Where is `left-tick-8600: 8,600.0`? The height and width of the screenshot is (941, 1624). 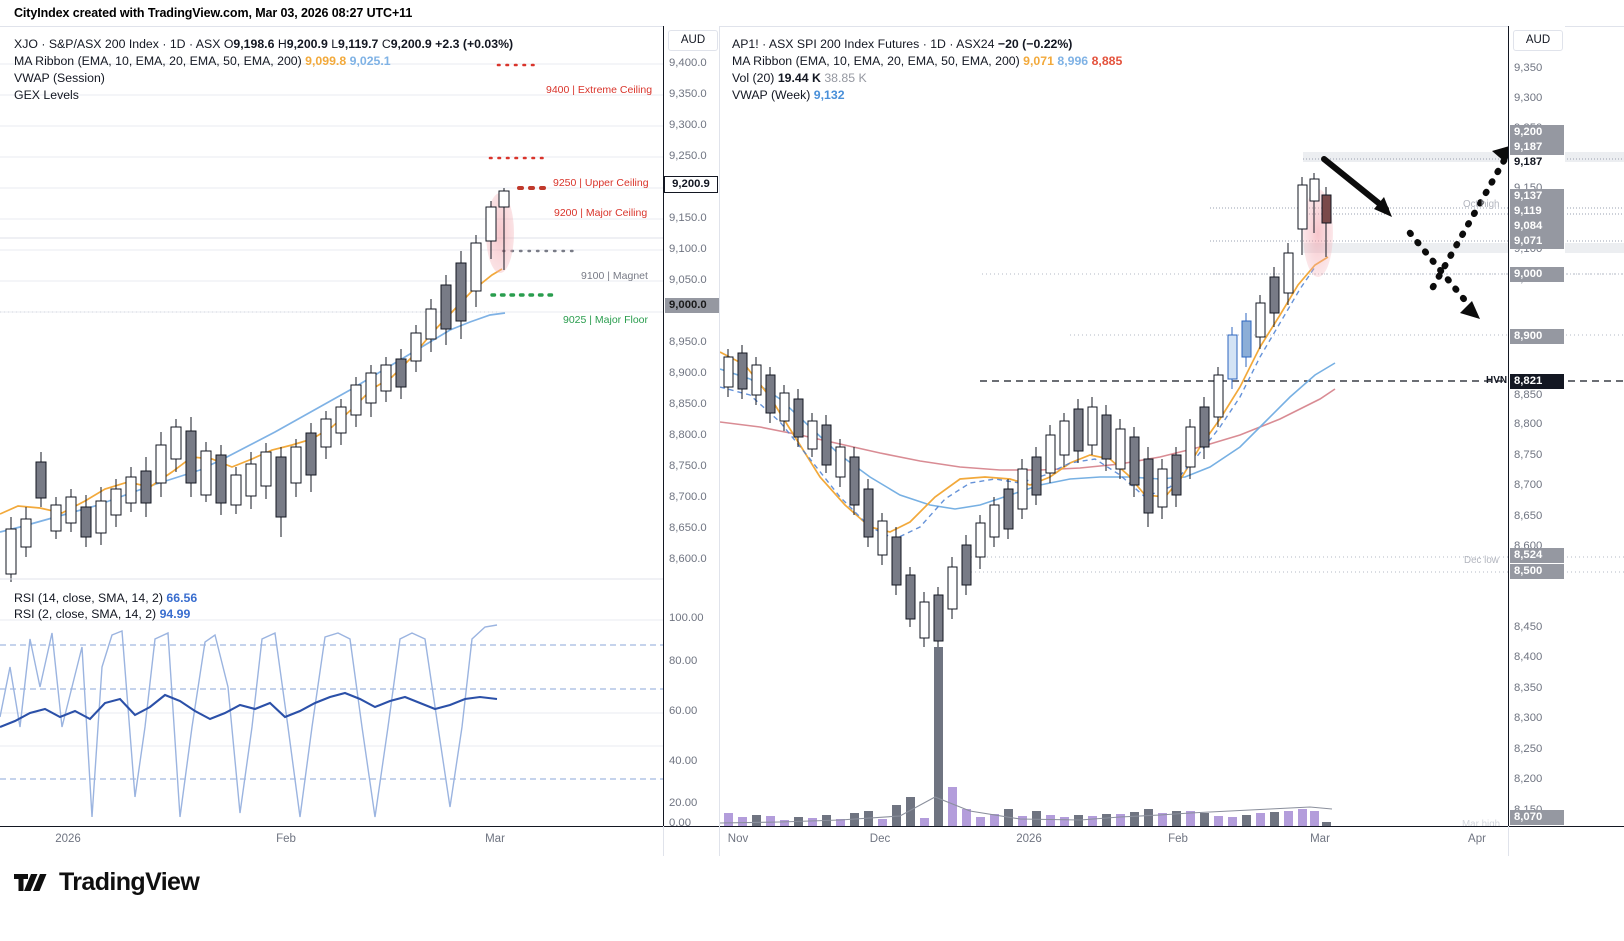 left-tick-8600: 8,600.0 is located at coordinates (688, 559).